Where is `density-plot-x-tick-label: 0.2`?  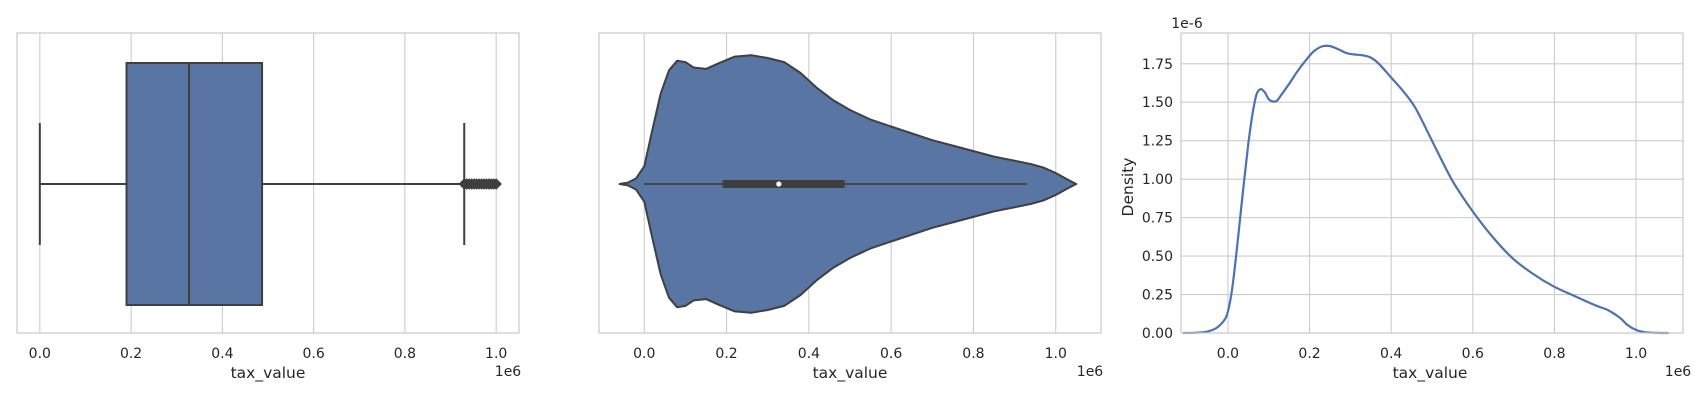
density-plot-x-tick-label: 0.2 is located at coordinates (1309, 354).